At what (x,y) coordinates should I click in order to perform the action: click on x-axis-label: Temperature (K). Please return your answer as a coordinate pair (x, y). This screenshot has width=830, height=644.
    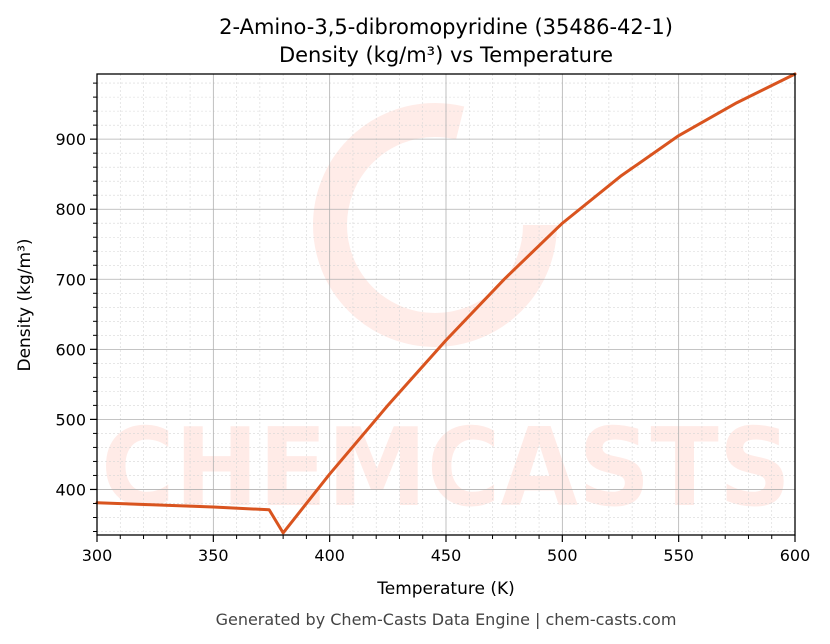
    Looking at the image, I should click on (445, 589).